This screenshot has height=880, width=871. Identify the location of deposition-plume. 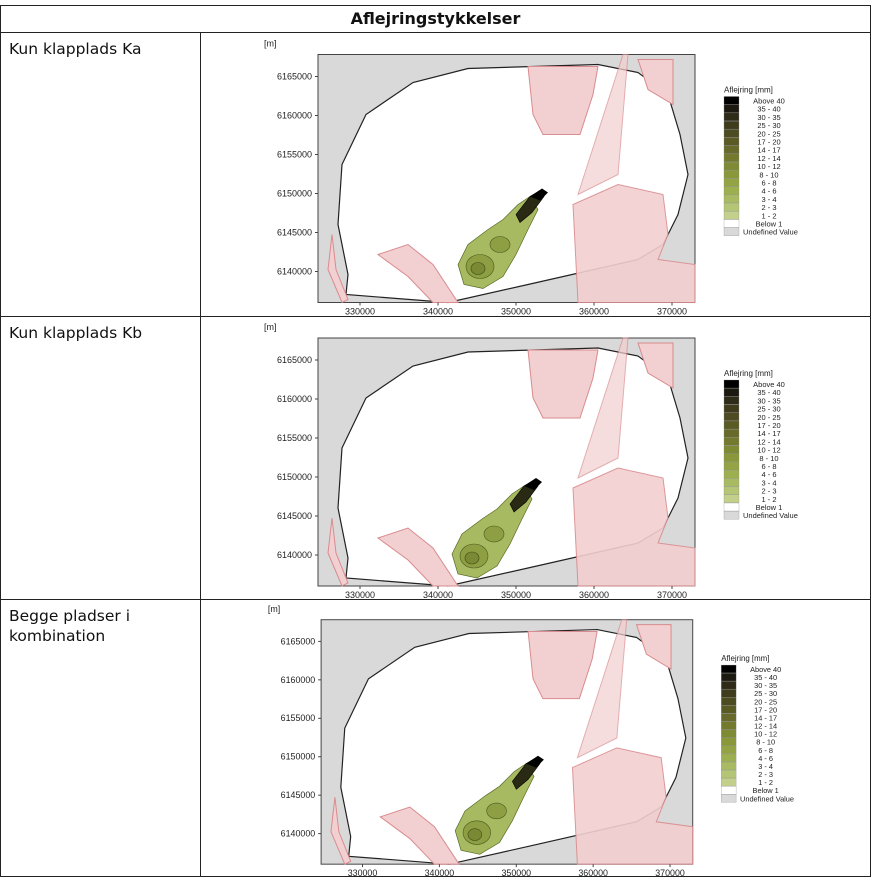
(502, 238).